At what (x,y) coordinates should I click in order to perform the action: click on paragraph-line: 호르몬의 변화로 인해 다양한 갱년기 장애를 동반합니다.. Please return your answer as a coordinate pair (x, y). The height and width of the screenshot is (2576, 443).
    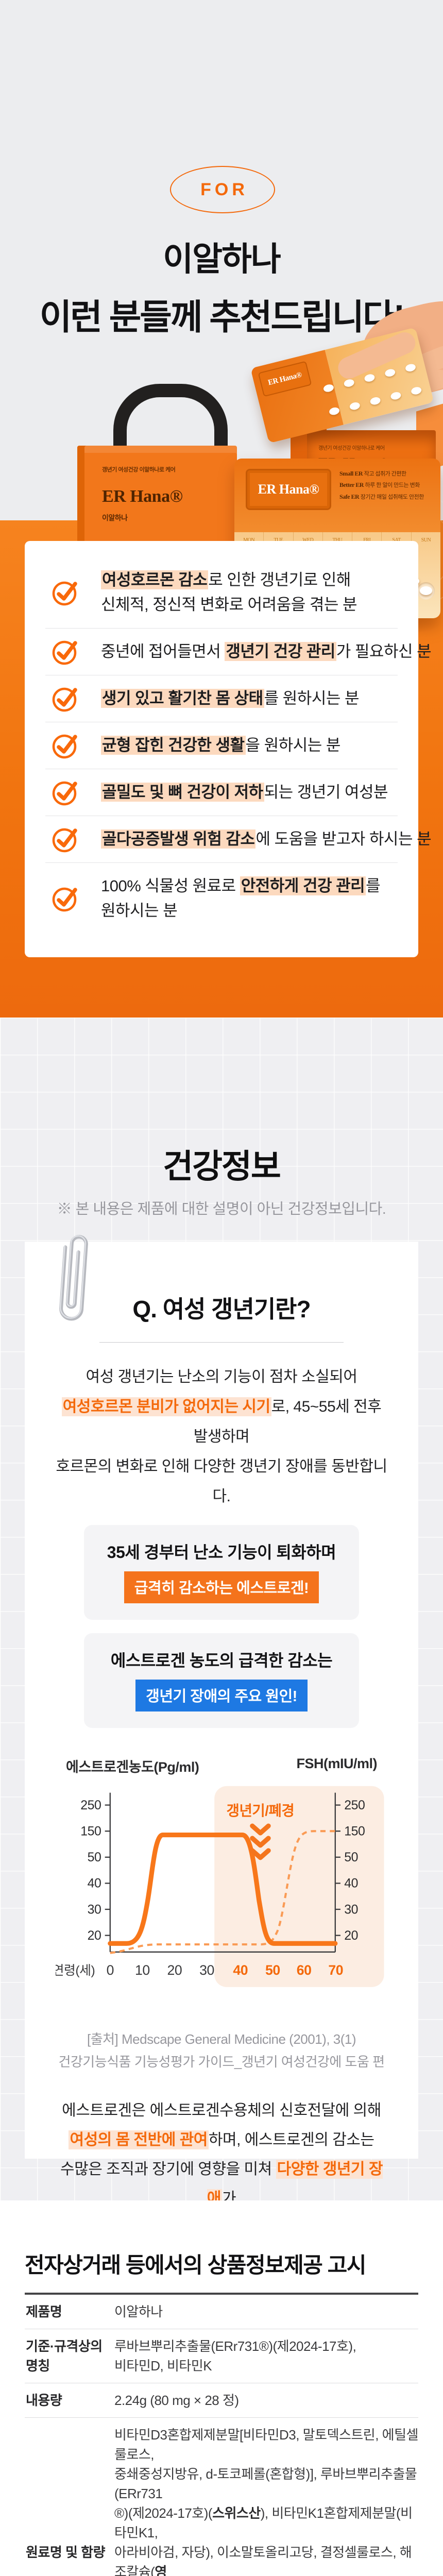
    Looking at the image, I should click on (221, 1481).